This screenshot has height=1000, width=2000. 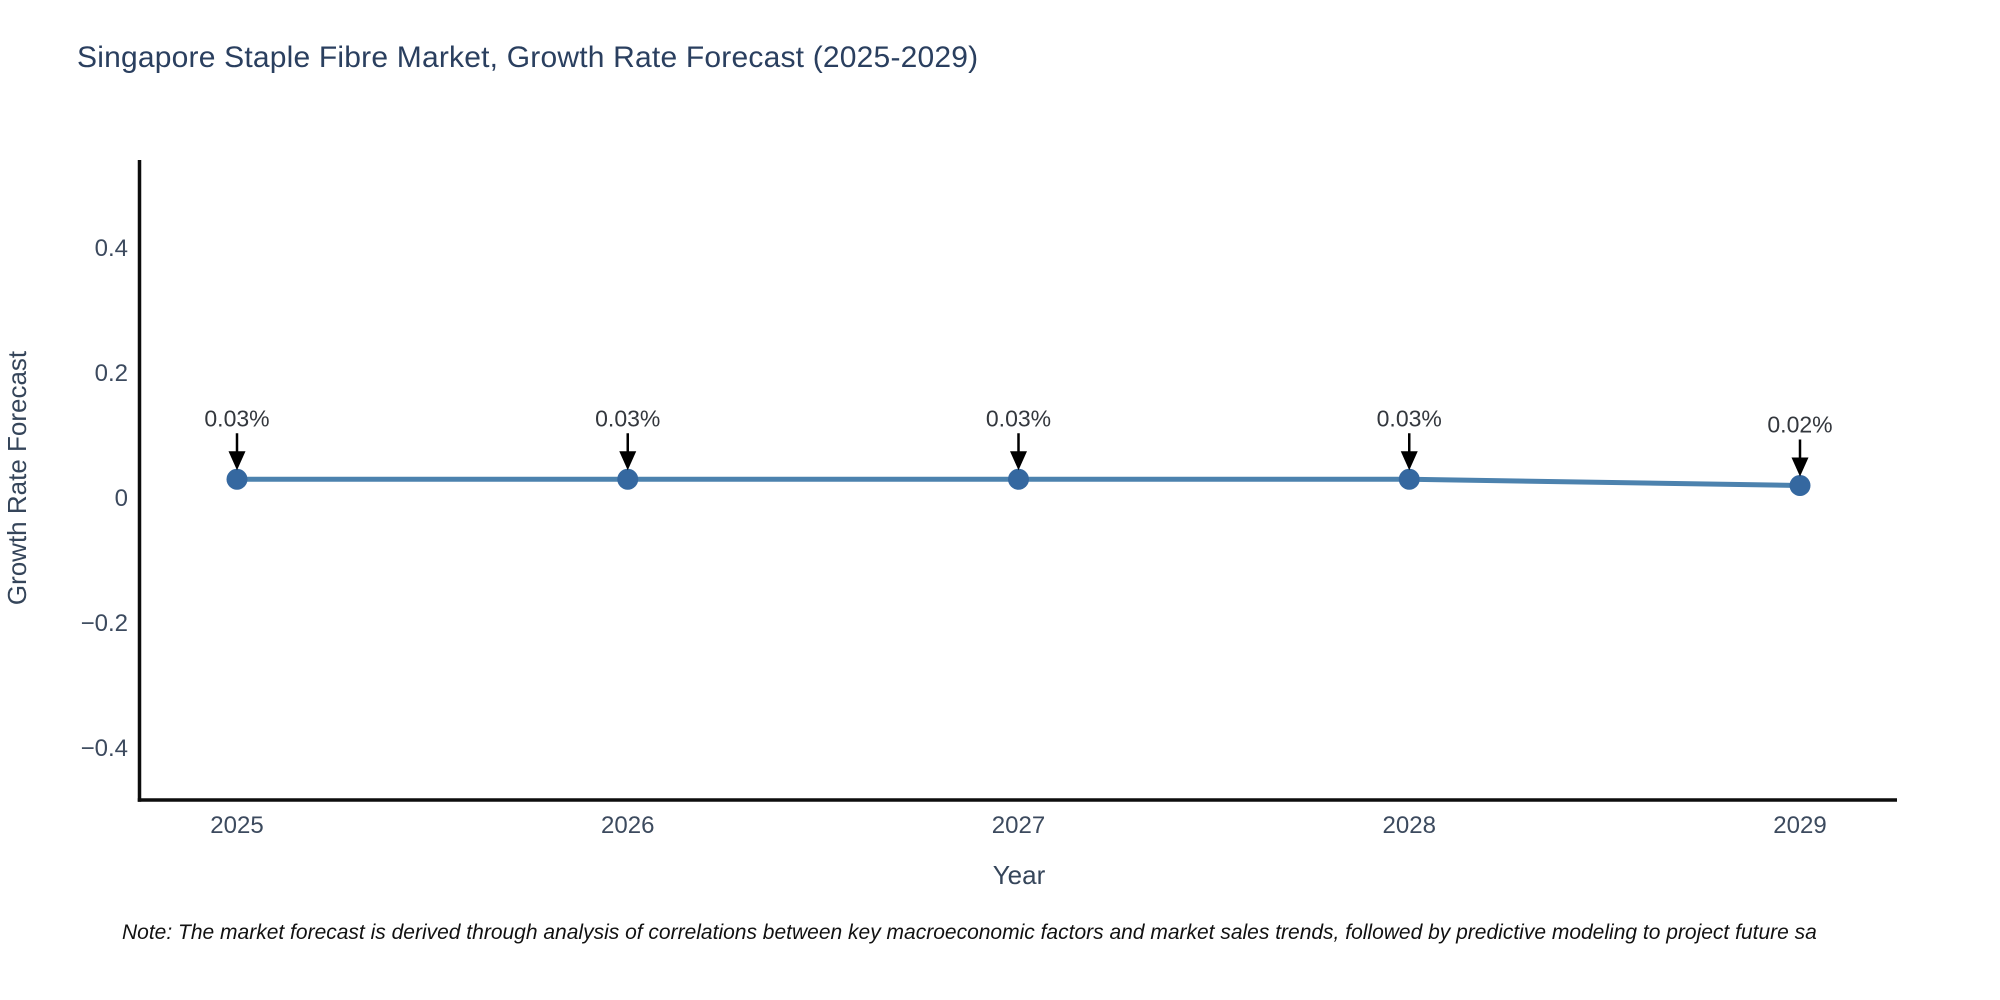 I want to click on y-tick-label: −0.2, so click(x=104, y=623).